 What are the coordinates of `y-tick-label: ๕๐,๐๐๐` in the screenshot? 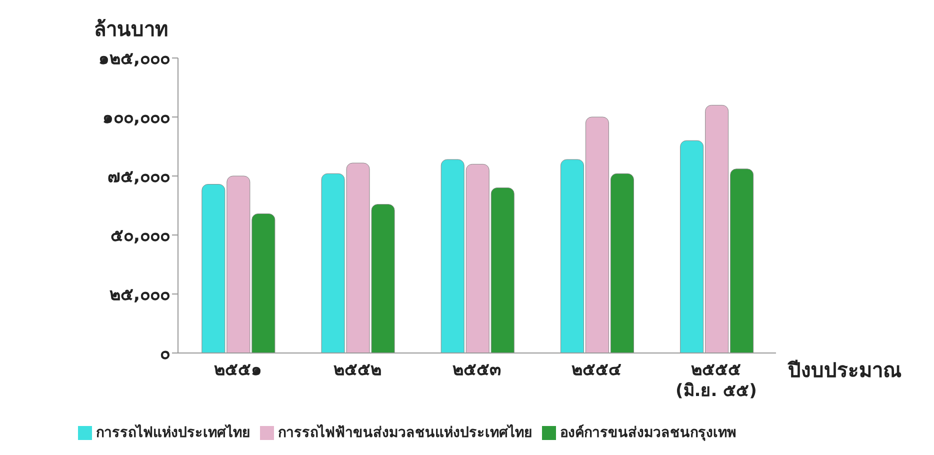 It's located at (140, 236).